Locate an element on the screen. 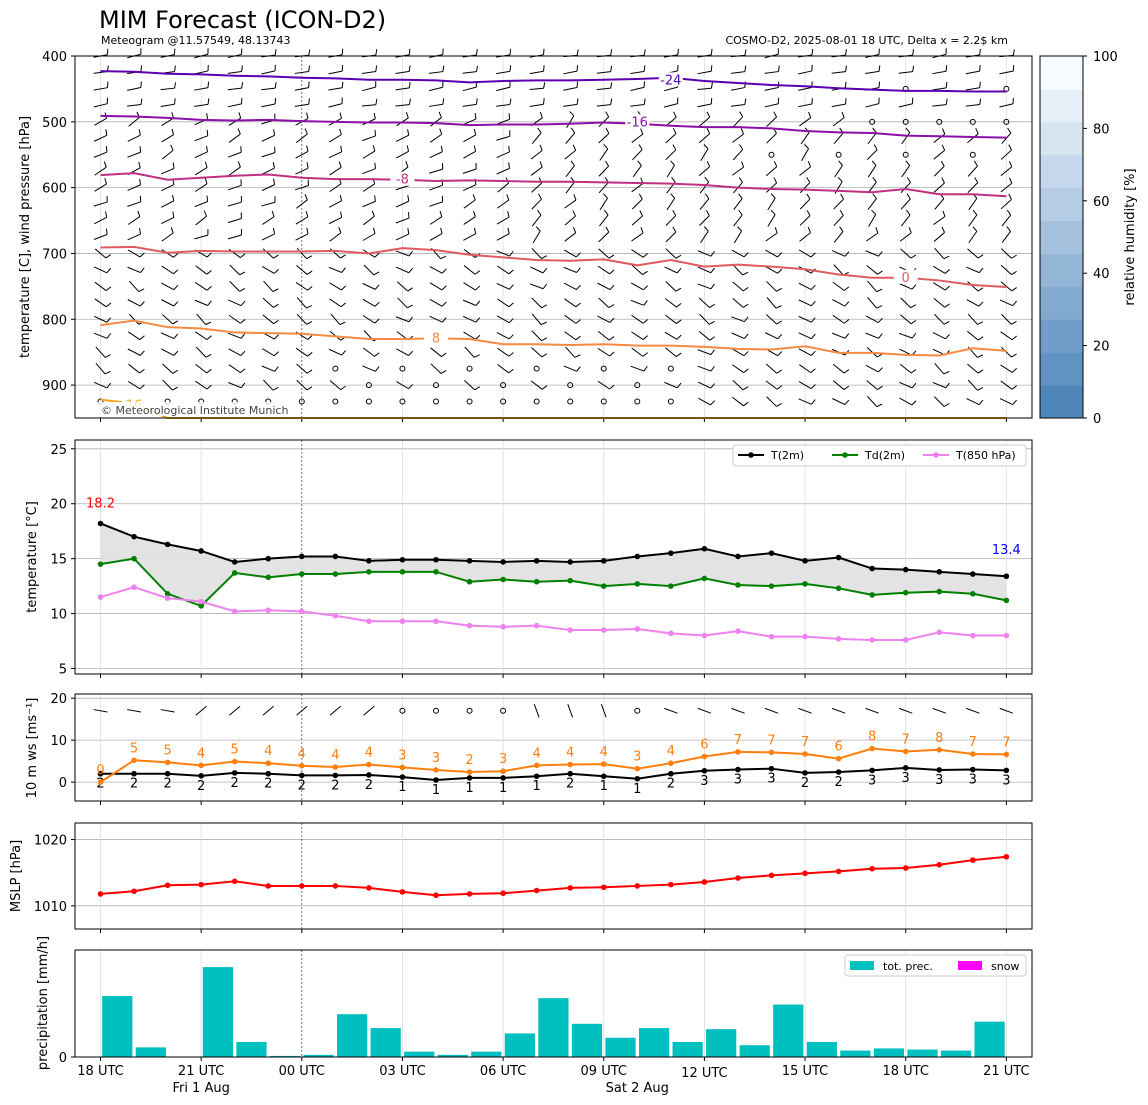 This screenshot has height=1105, width=1148. upper-air-ytick-label: 700 is located at coordinates (54, 254).